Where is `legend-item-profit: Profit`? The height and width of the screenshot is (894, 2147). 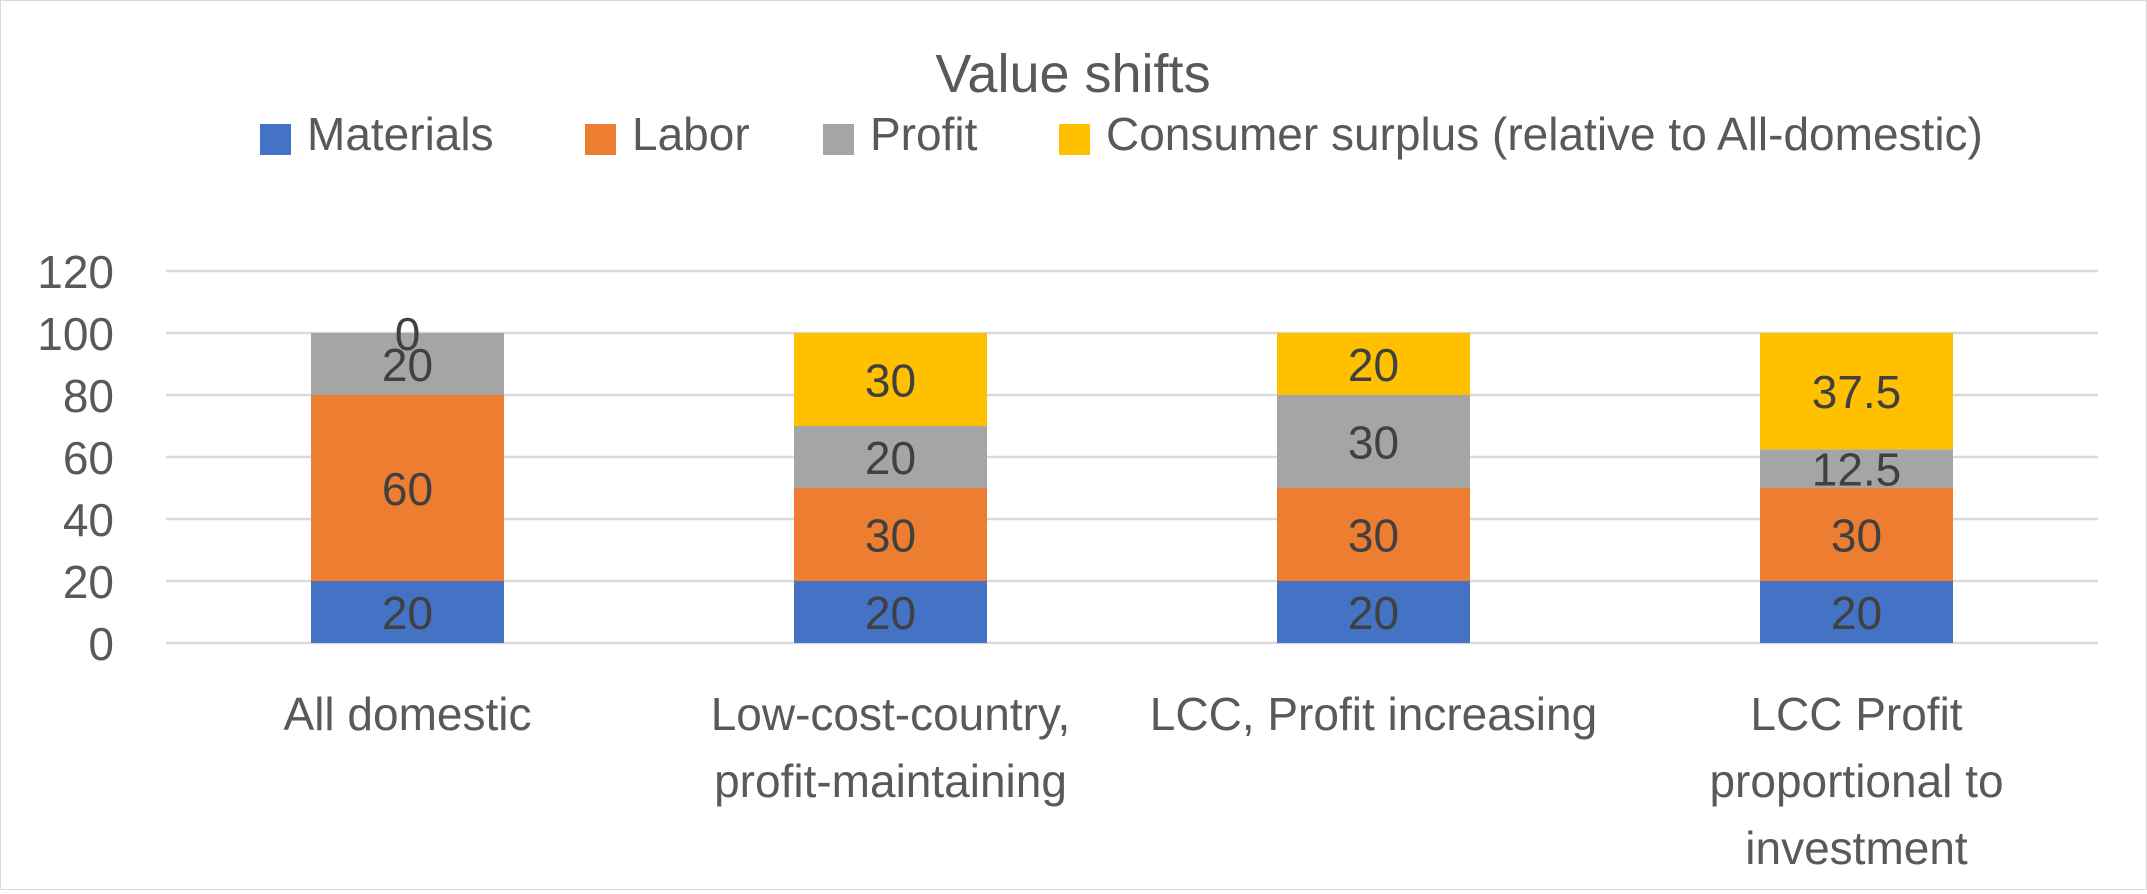 legend-item-profit: Profit is located at coordinates (900, 134).